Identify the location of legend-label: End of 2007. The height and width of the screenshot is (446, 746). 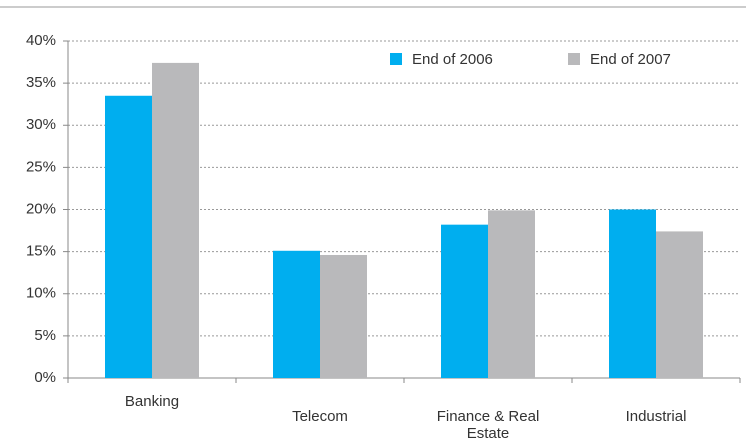
(630, 59).